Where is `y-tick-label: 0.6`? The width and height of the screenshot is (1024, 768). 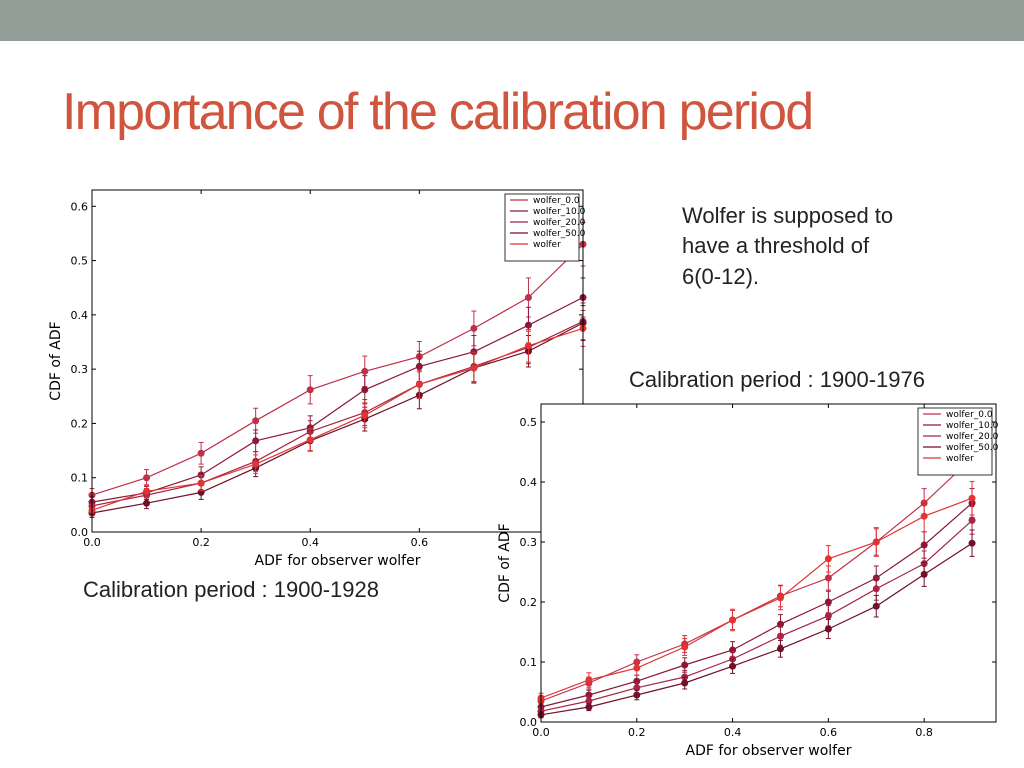 y-tick-label: 0.6 is located at coordinates (80, 206).